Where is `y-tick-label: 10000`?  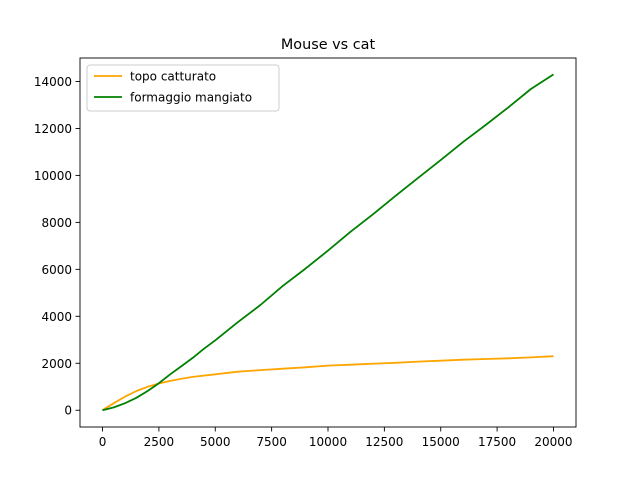 y-tick-label: 10000 is located at coordinates (53, 176).